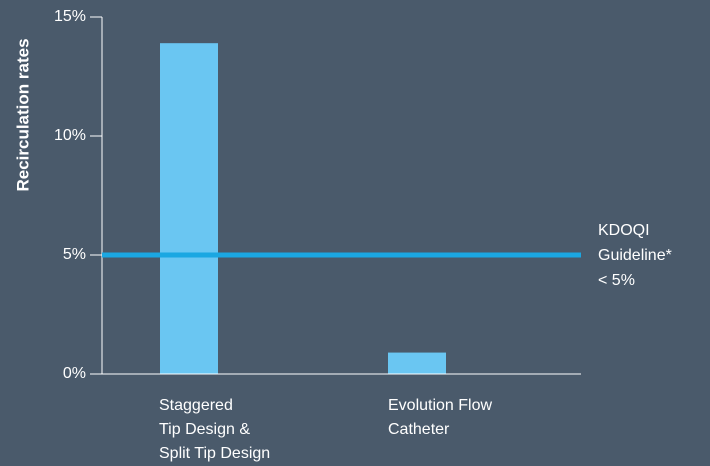  Describe the element at coordinates (440, 405) in the screenshot. I see `category-label: Evolution Flow` at that location.